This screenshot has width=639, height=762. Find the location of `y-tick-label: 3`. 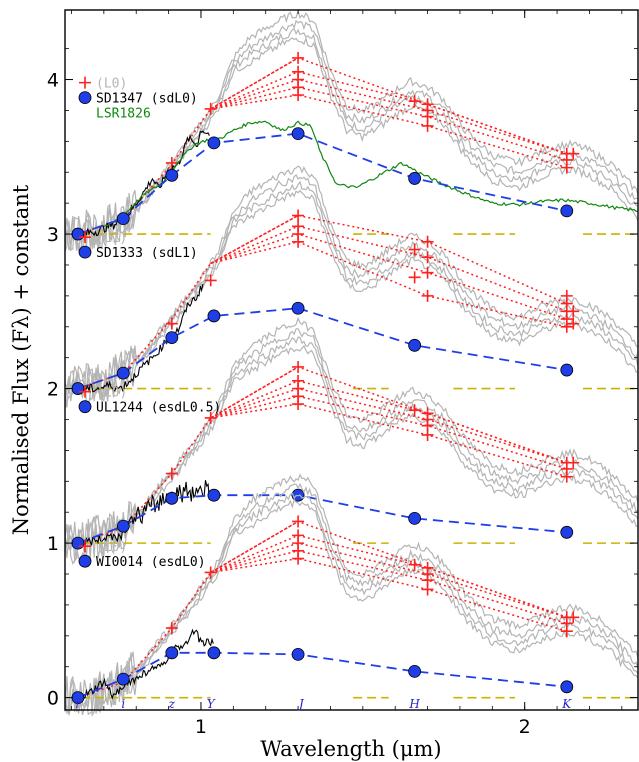

y-tick-label: 3 is located at coordinates (53, 235).